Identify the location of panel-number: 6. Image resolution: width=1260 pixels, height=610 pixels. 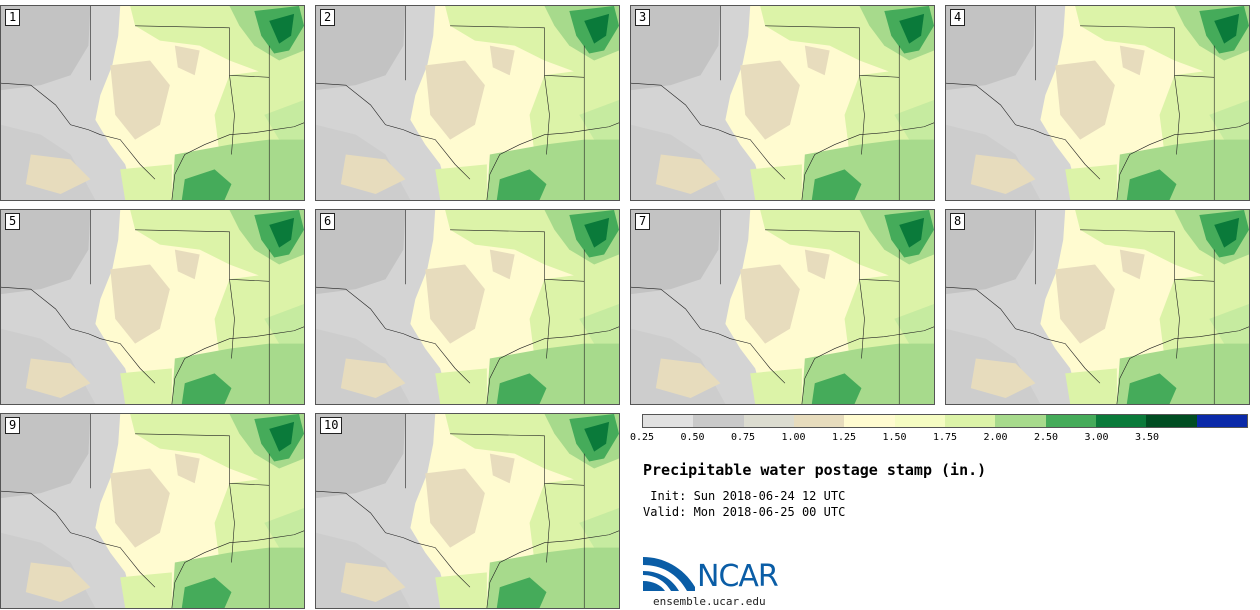
(328, 221).